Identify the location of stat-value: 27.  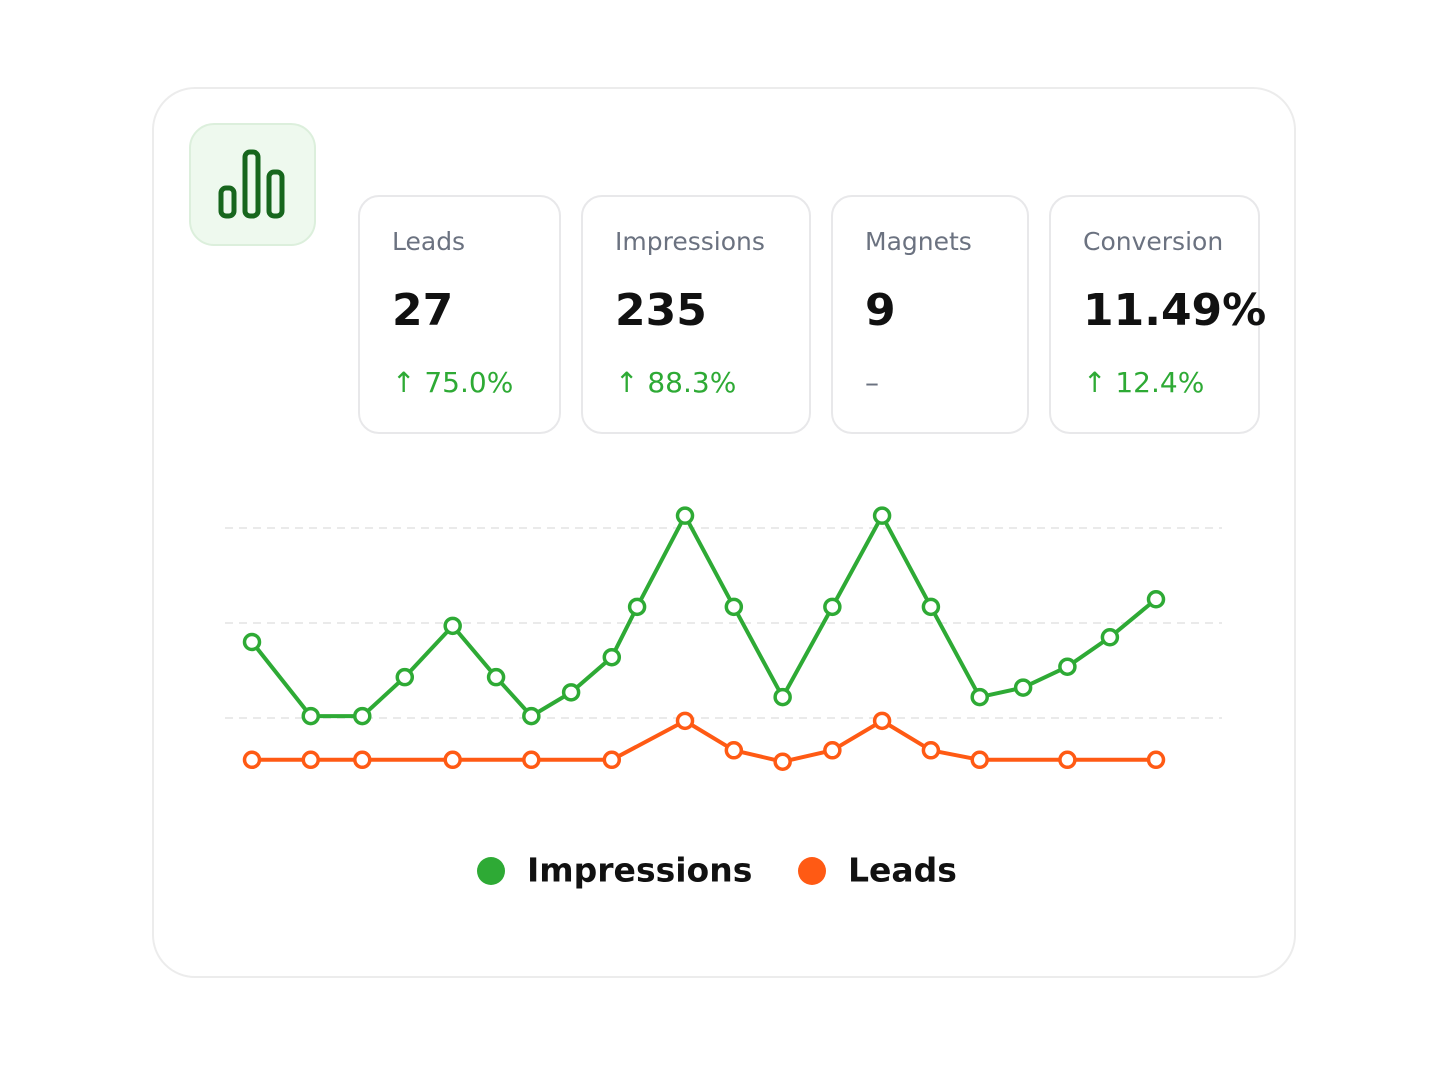
(422, 310).